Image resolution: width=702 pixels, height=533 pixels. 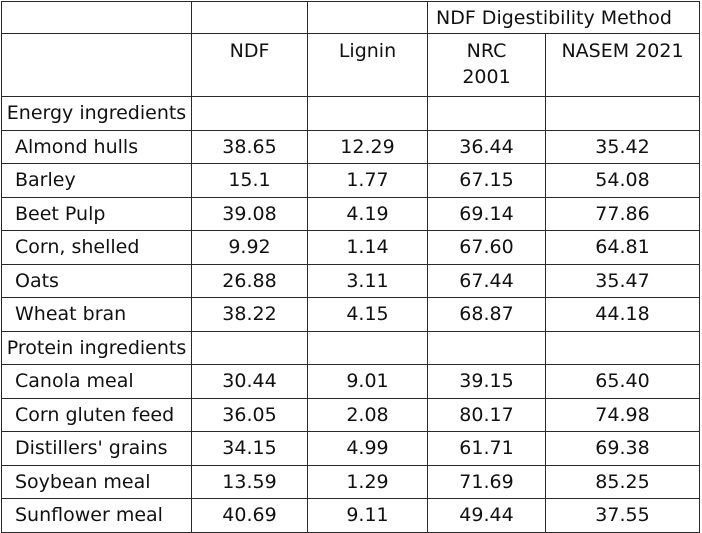 What do you see at coordinates (367, 381) in the screenshot?
I see `cell-lignin: 9.01` at bounding box center [367, 381].